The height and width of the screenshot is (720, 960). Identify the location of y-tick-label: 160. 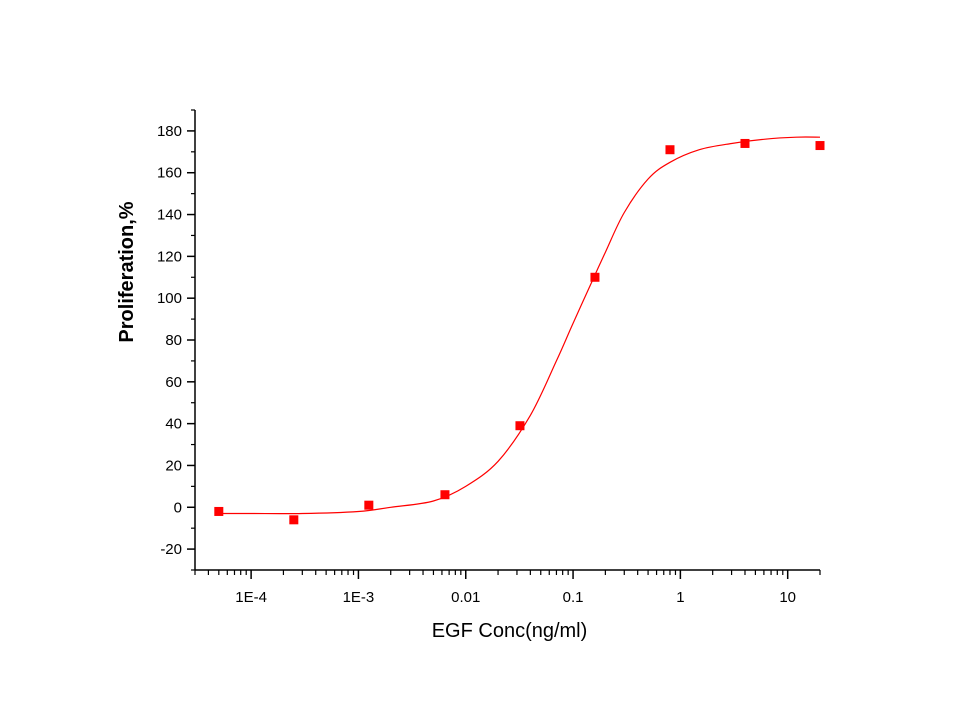
(169, 173).